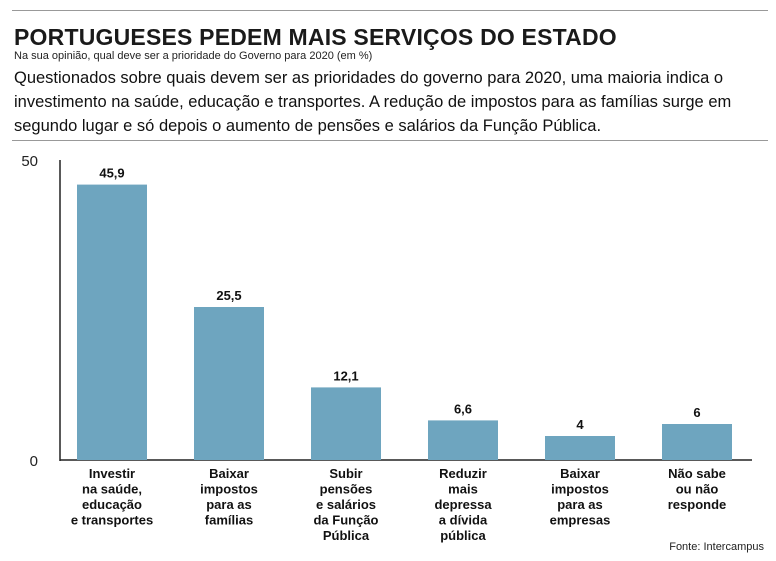 Image resolution: width=776 pixels, height=561 pixels. I want to click on category-label-line: Investir, so click(112, 473).